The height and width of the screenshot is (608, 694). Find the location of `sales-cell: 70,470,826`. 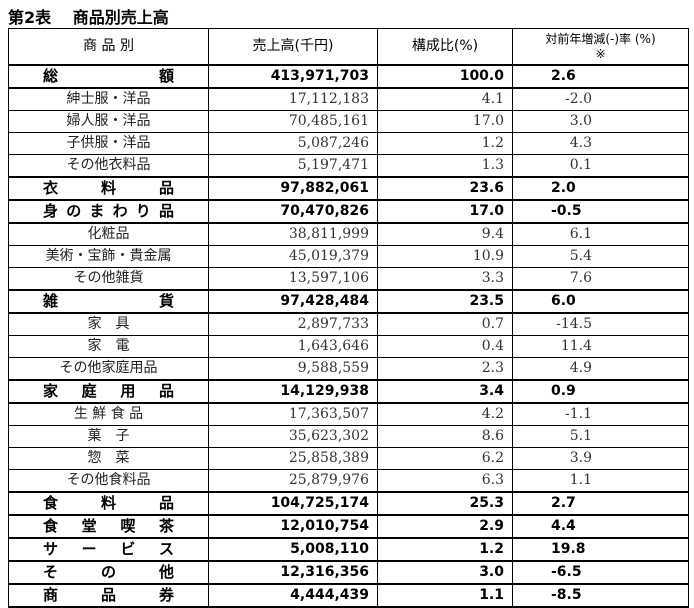

sales-cell: 70,470,826 is located at coordinates (293, 211).